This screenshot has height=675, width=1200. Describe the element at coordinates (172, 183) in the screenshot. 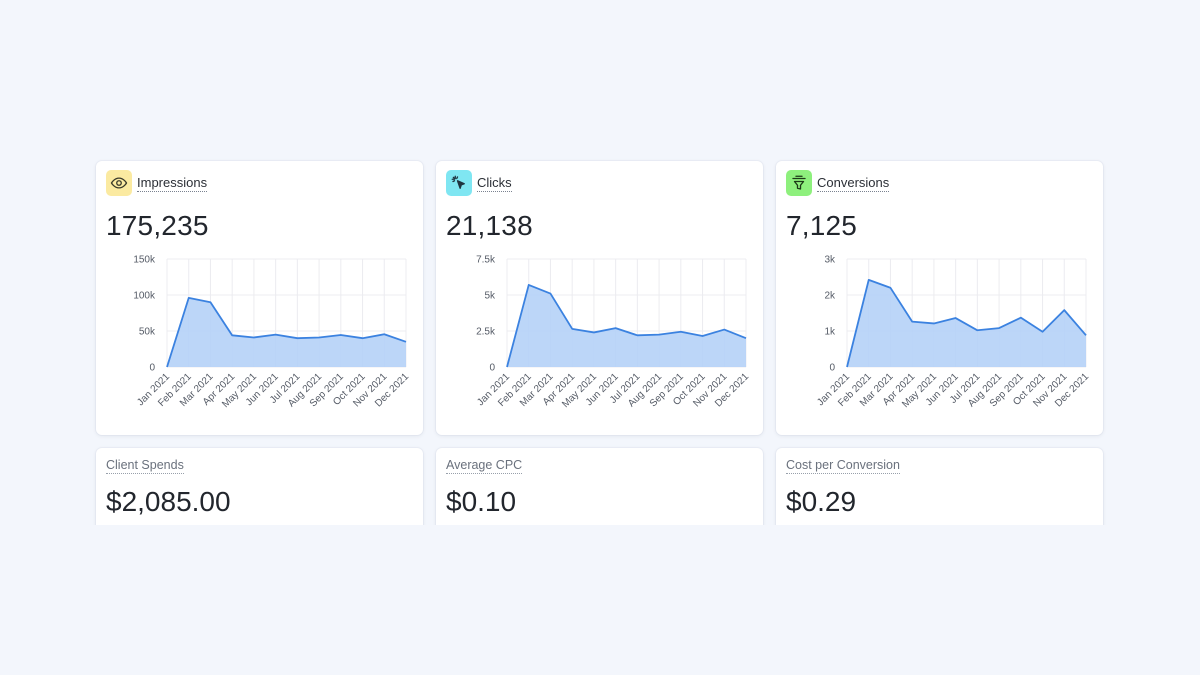

I see `impressions-title: Impressions` at that location.